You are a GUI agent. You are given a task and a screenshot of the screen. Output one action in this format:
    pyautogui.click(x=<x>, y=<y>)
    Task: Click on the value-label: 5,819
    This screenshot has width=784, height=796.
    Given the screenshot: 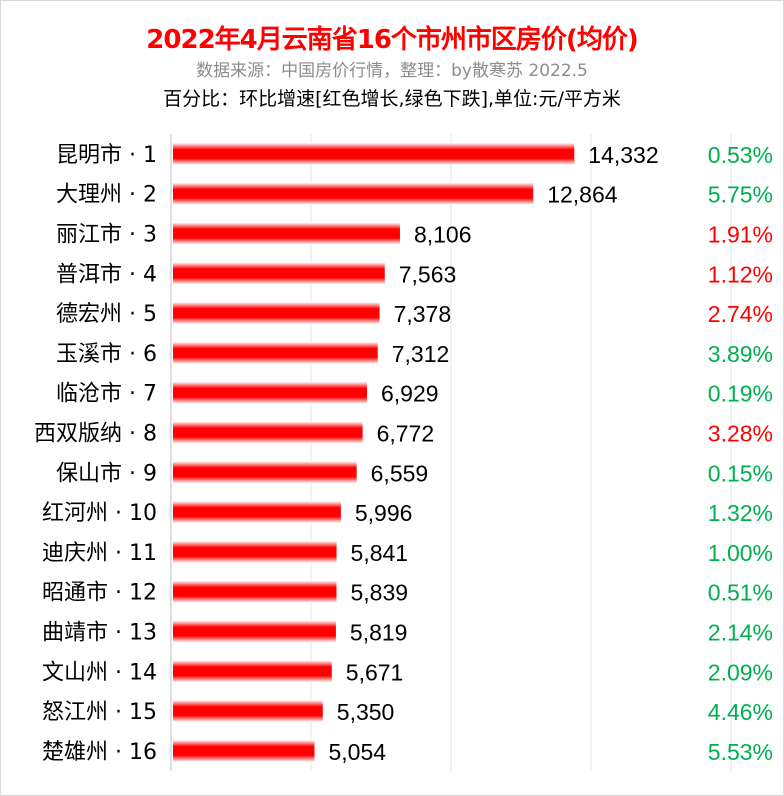 What is the action you would take?
    pyautogui.click(x=379, y=633)
    